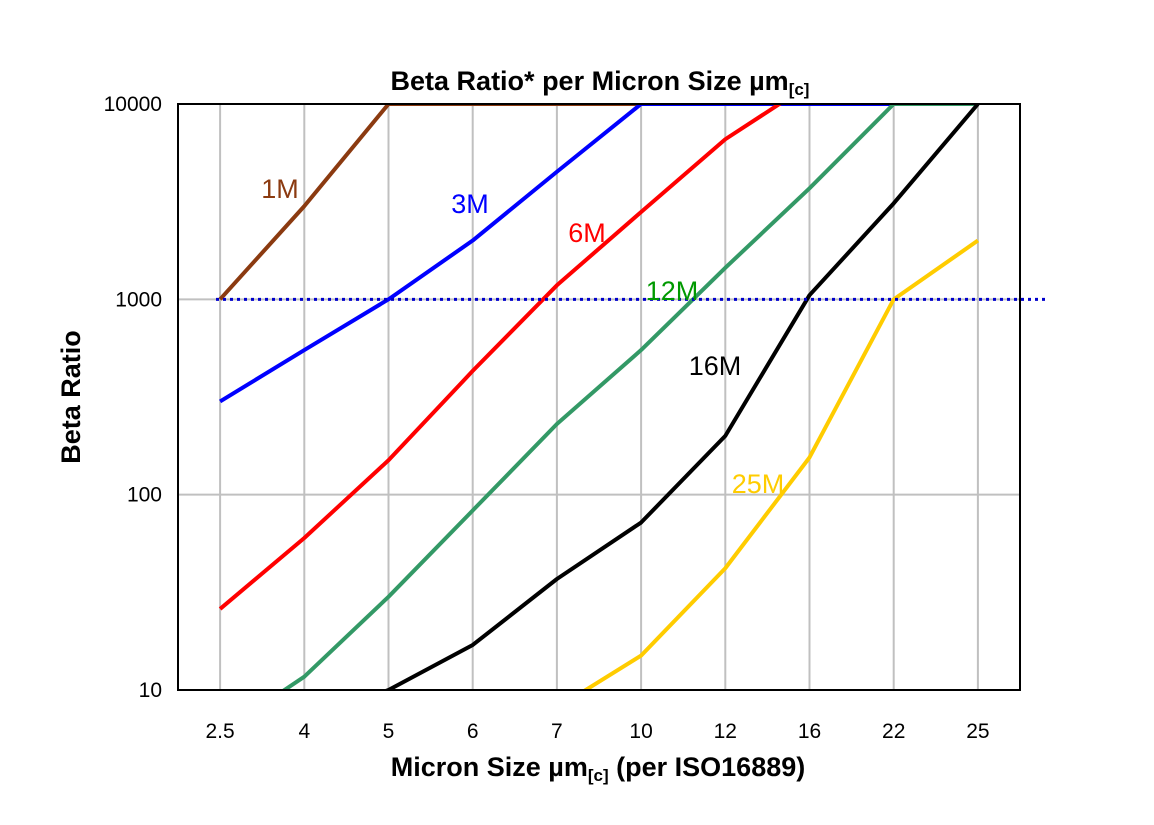  I want to click on x-tick-label: 10, so click(640, 731).